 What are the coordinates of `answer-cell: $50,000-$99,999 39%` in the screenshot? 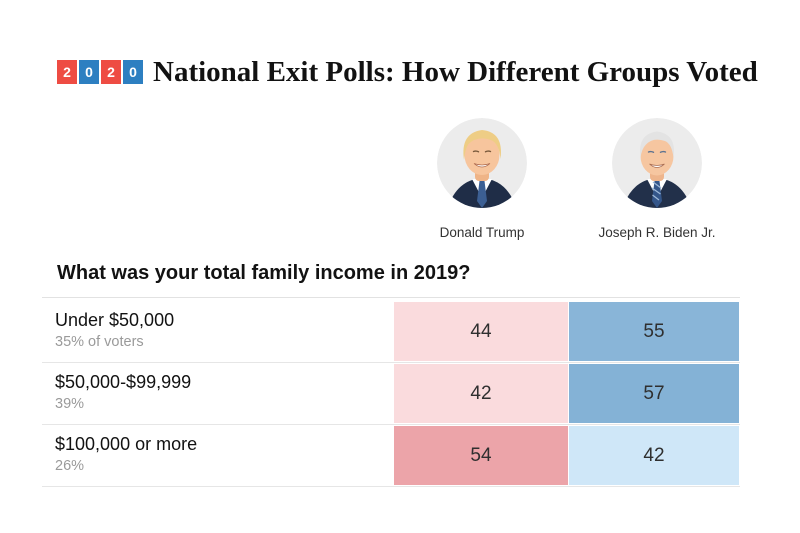 It's located at (217, 393).